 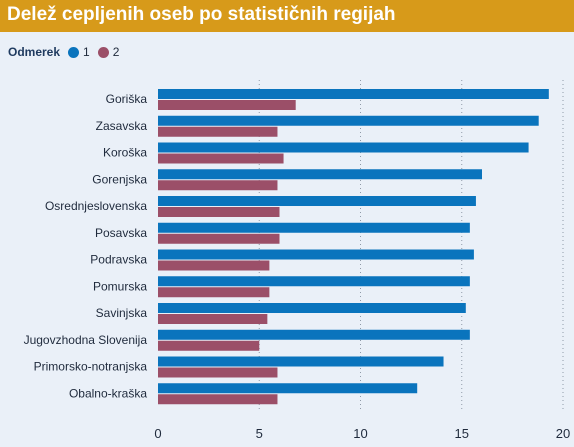 What do you see at coordinates (122, 313) in the screenshot?
I see `category-label: Savinjska` at bounding box center [122, 313].